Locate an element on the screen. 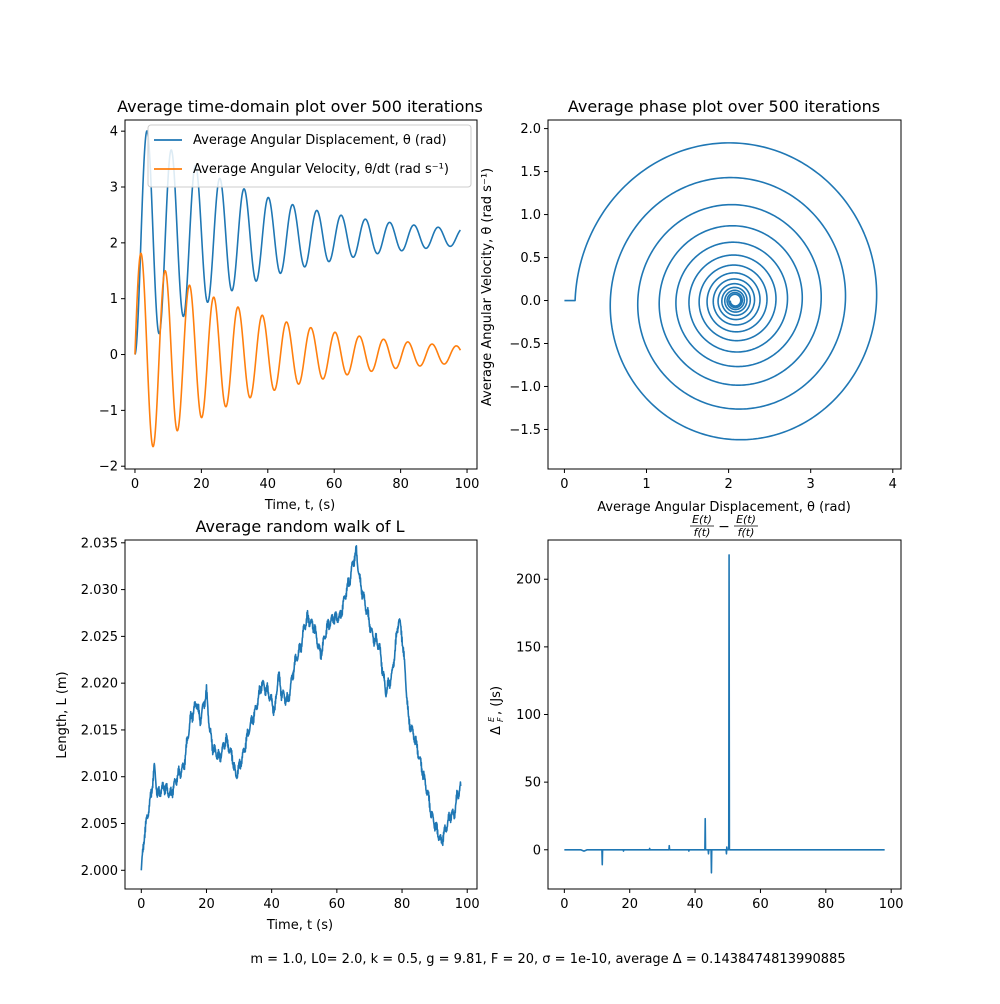 The width and height of the screenshot is (1000, 1004). y-tick-label: 2.005 is located at coordinates (99, 824).